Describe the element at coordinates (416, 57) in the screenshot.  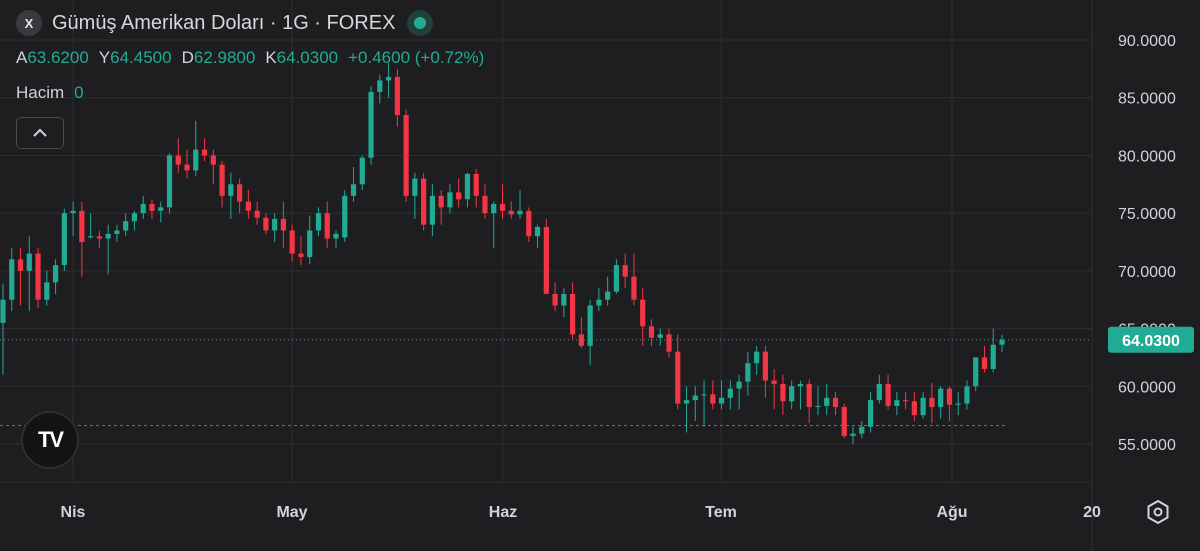
I see `change-value: +0.4600 (+0.72%)` at that location.